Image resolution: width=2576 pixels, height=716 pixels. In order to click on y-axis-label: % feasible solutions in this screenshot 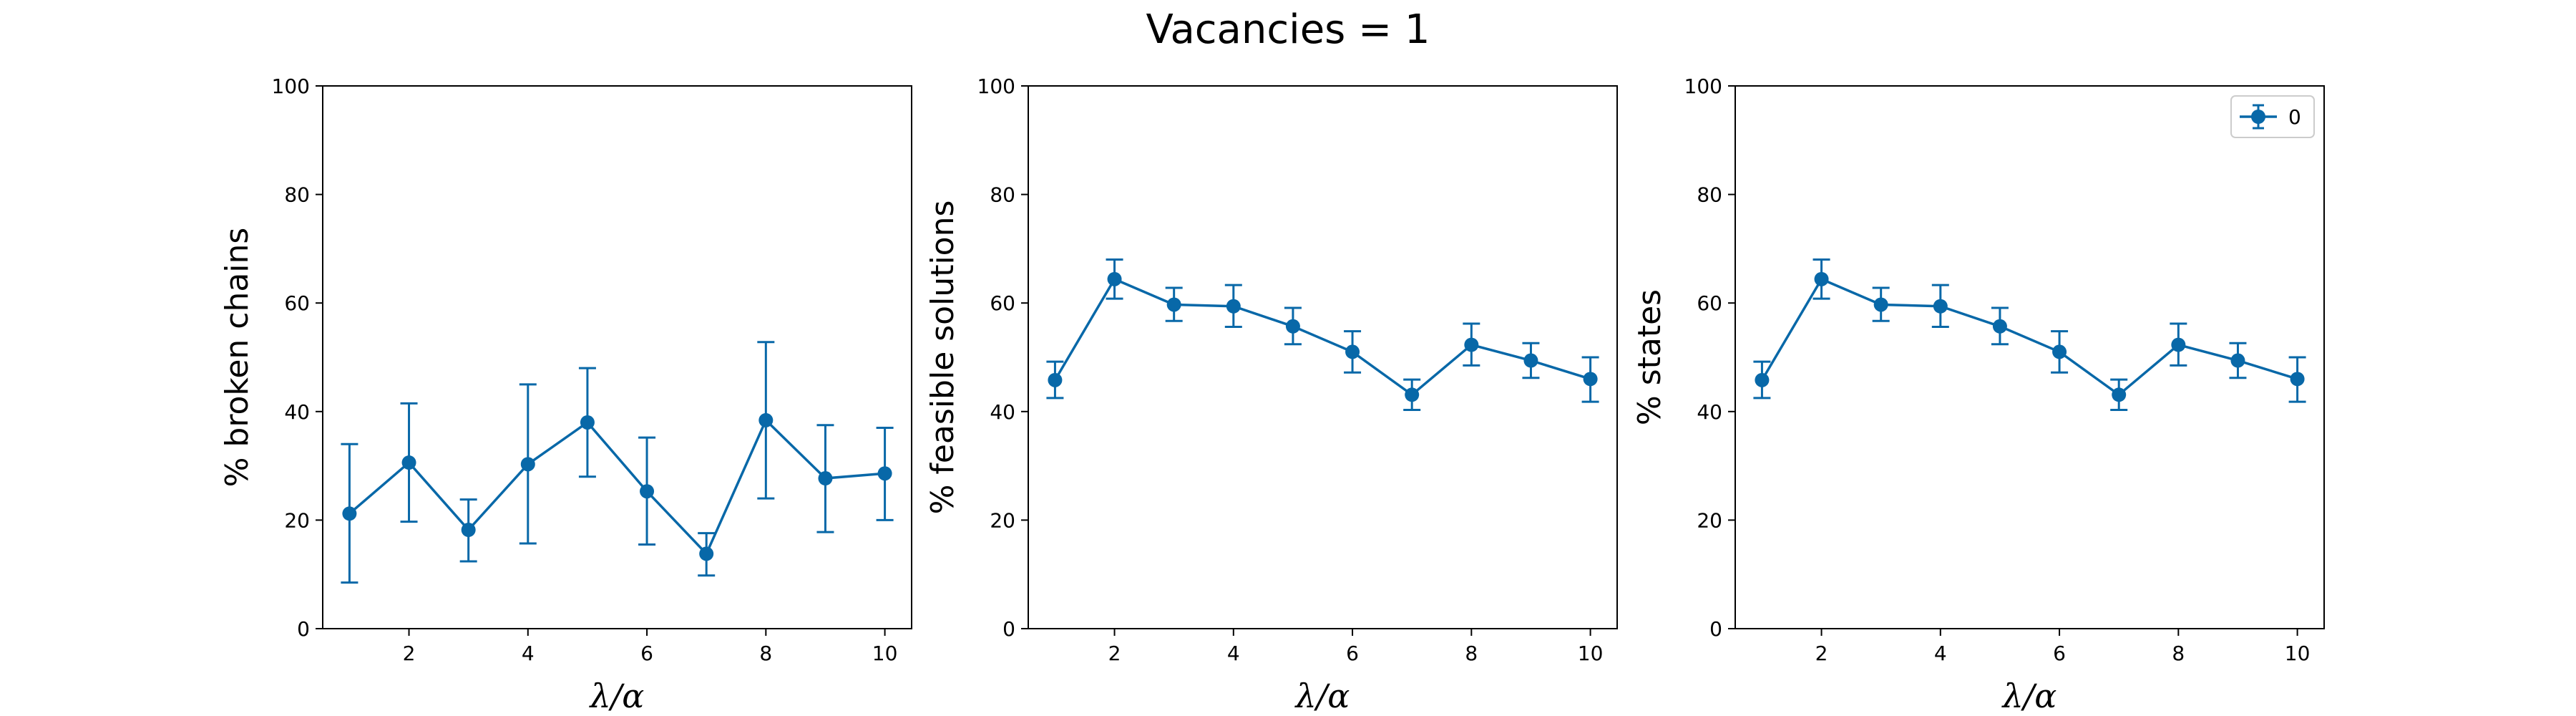, I will do `click(942, 357)`.